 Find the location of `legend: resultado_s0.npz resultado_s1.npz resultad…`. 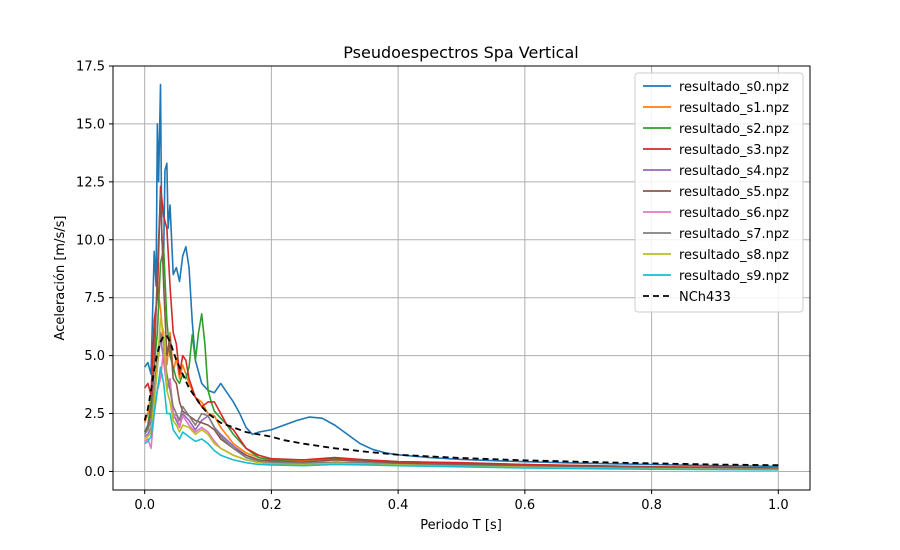

legend: resultado_s0.npz resultado_s1.npz resultad… is located at coordinates (719, 192).